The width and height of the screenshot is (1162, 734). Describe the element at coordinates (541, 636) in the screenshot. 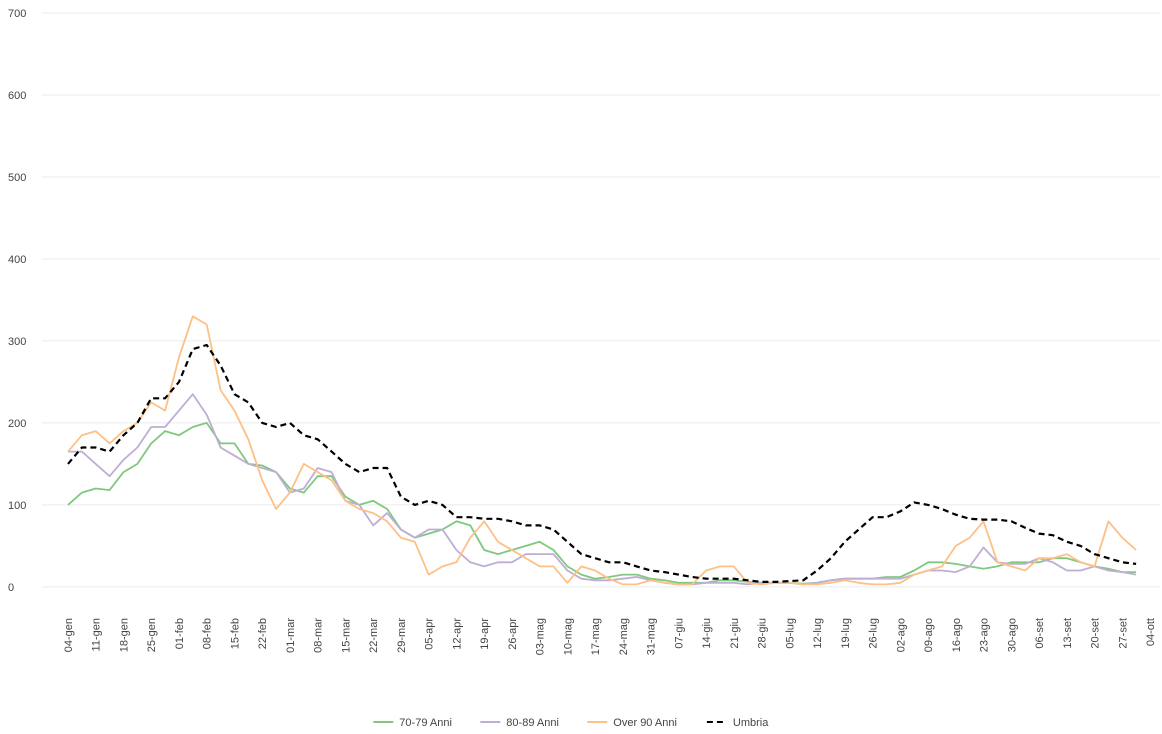

I see `x-tick-label: 03-mag` at that location.